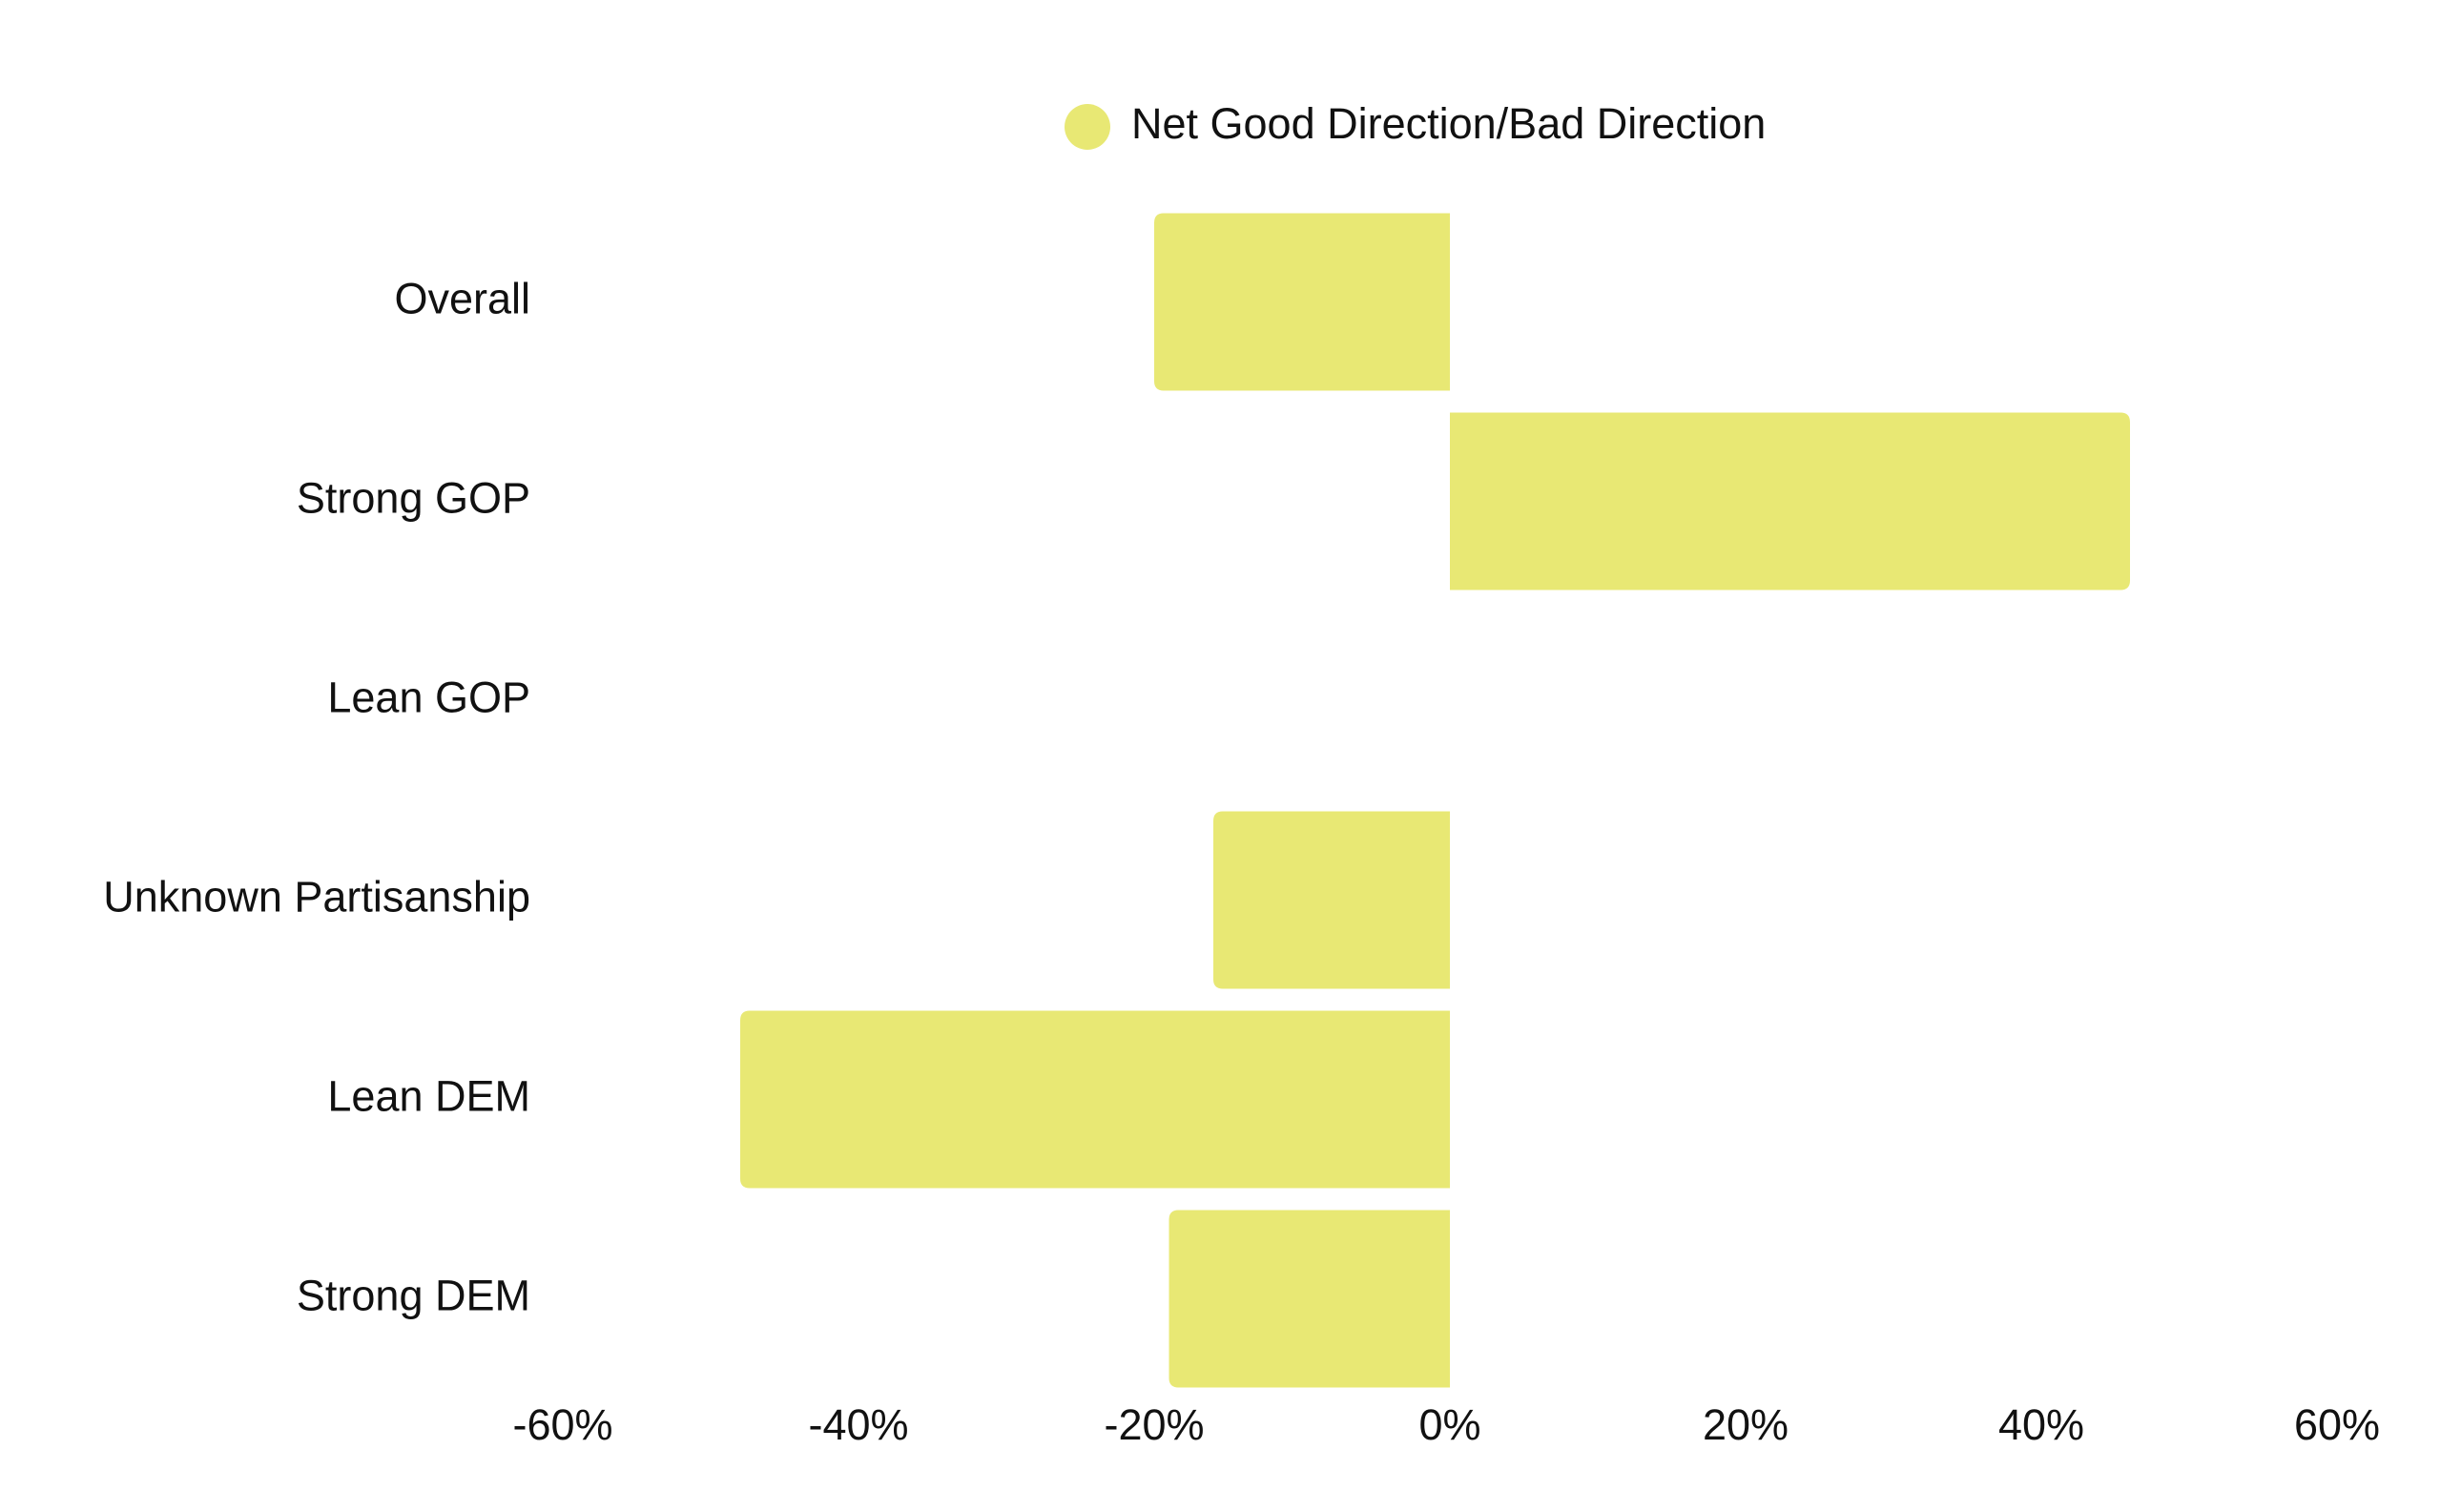  I want to click on x-tick-label: -20%, so click(1154, 1424).